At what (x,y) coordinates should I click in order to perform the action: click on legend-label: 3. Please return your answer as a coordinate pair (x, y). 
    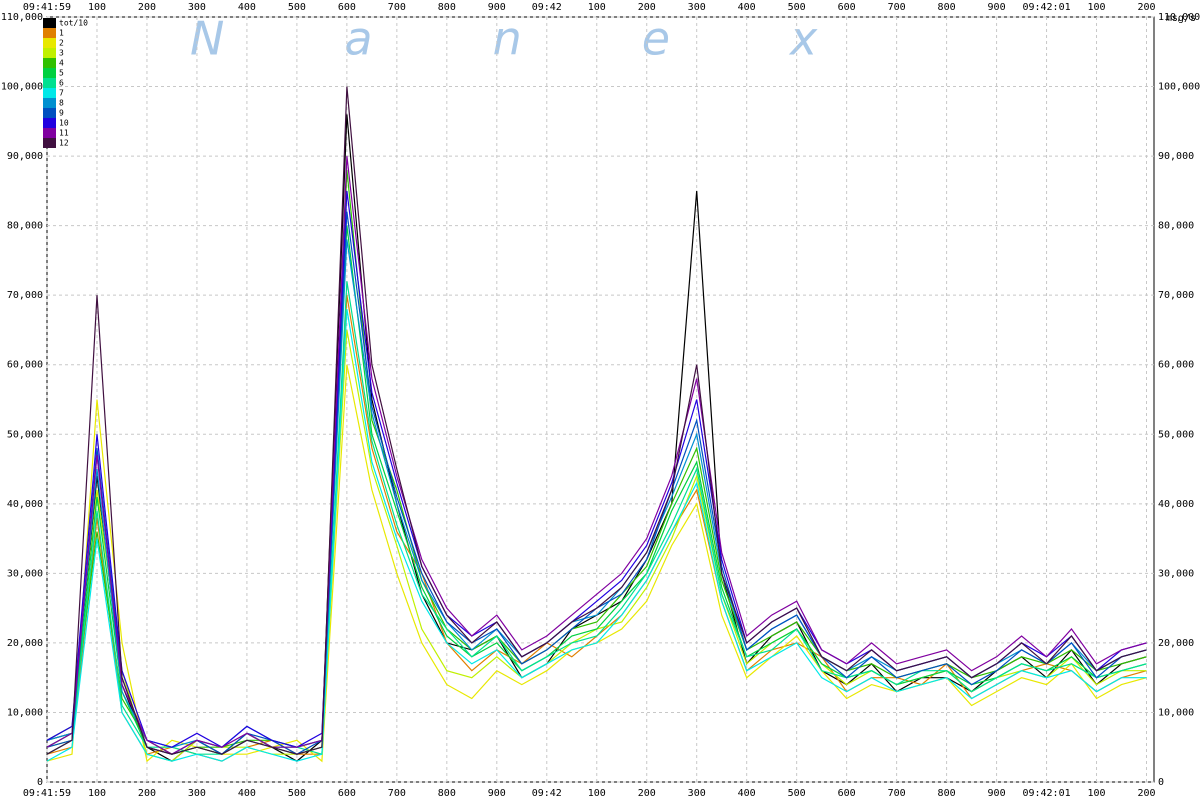
    Looking at the image, I should click on (61, 53).